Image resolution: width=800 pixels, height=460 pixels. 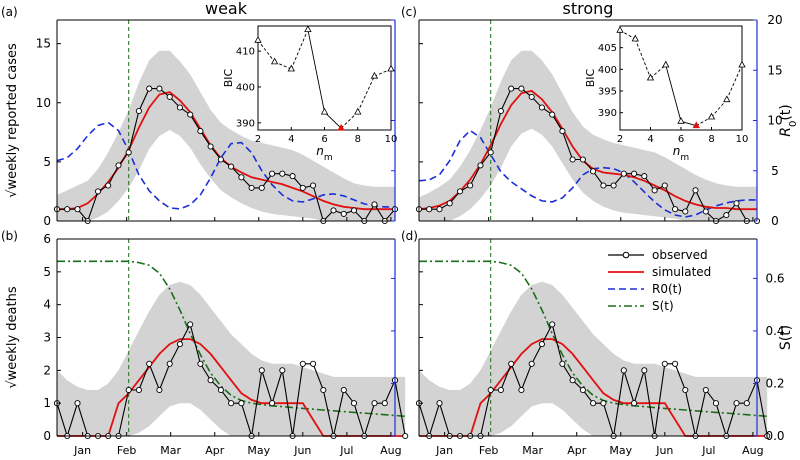 I want to click on inset-x-tick-label: 10, so click(x=742, y=139).